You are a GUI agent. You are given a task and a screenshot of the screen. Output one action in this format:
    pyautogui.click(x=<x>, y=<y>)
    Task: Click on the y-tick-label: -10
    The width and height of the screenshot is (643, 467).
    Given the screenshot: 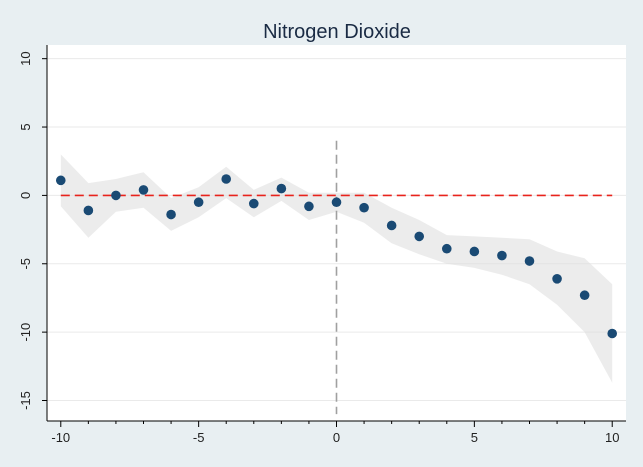 What is the action you would take?
    pyautogui.click(x=25, y=332)
    